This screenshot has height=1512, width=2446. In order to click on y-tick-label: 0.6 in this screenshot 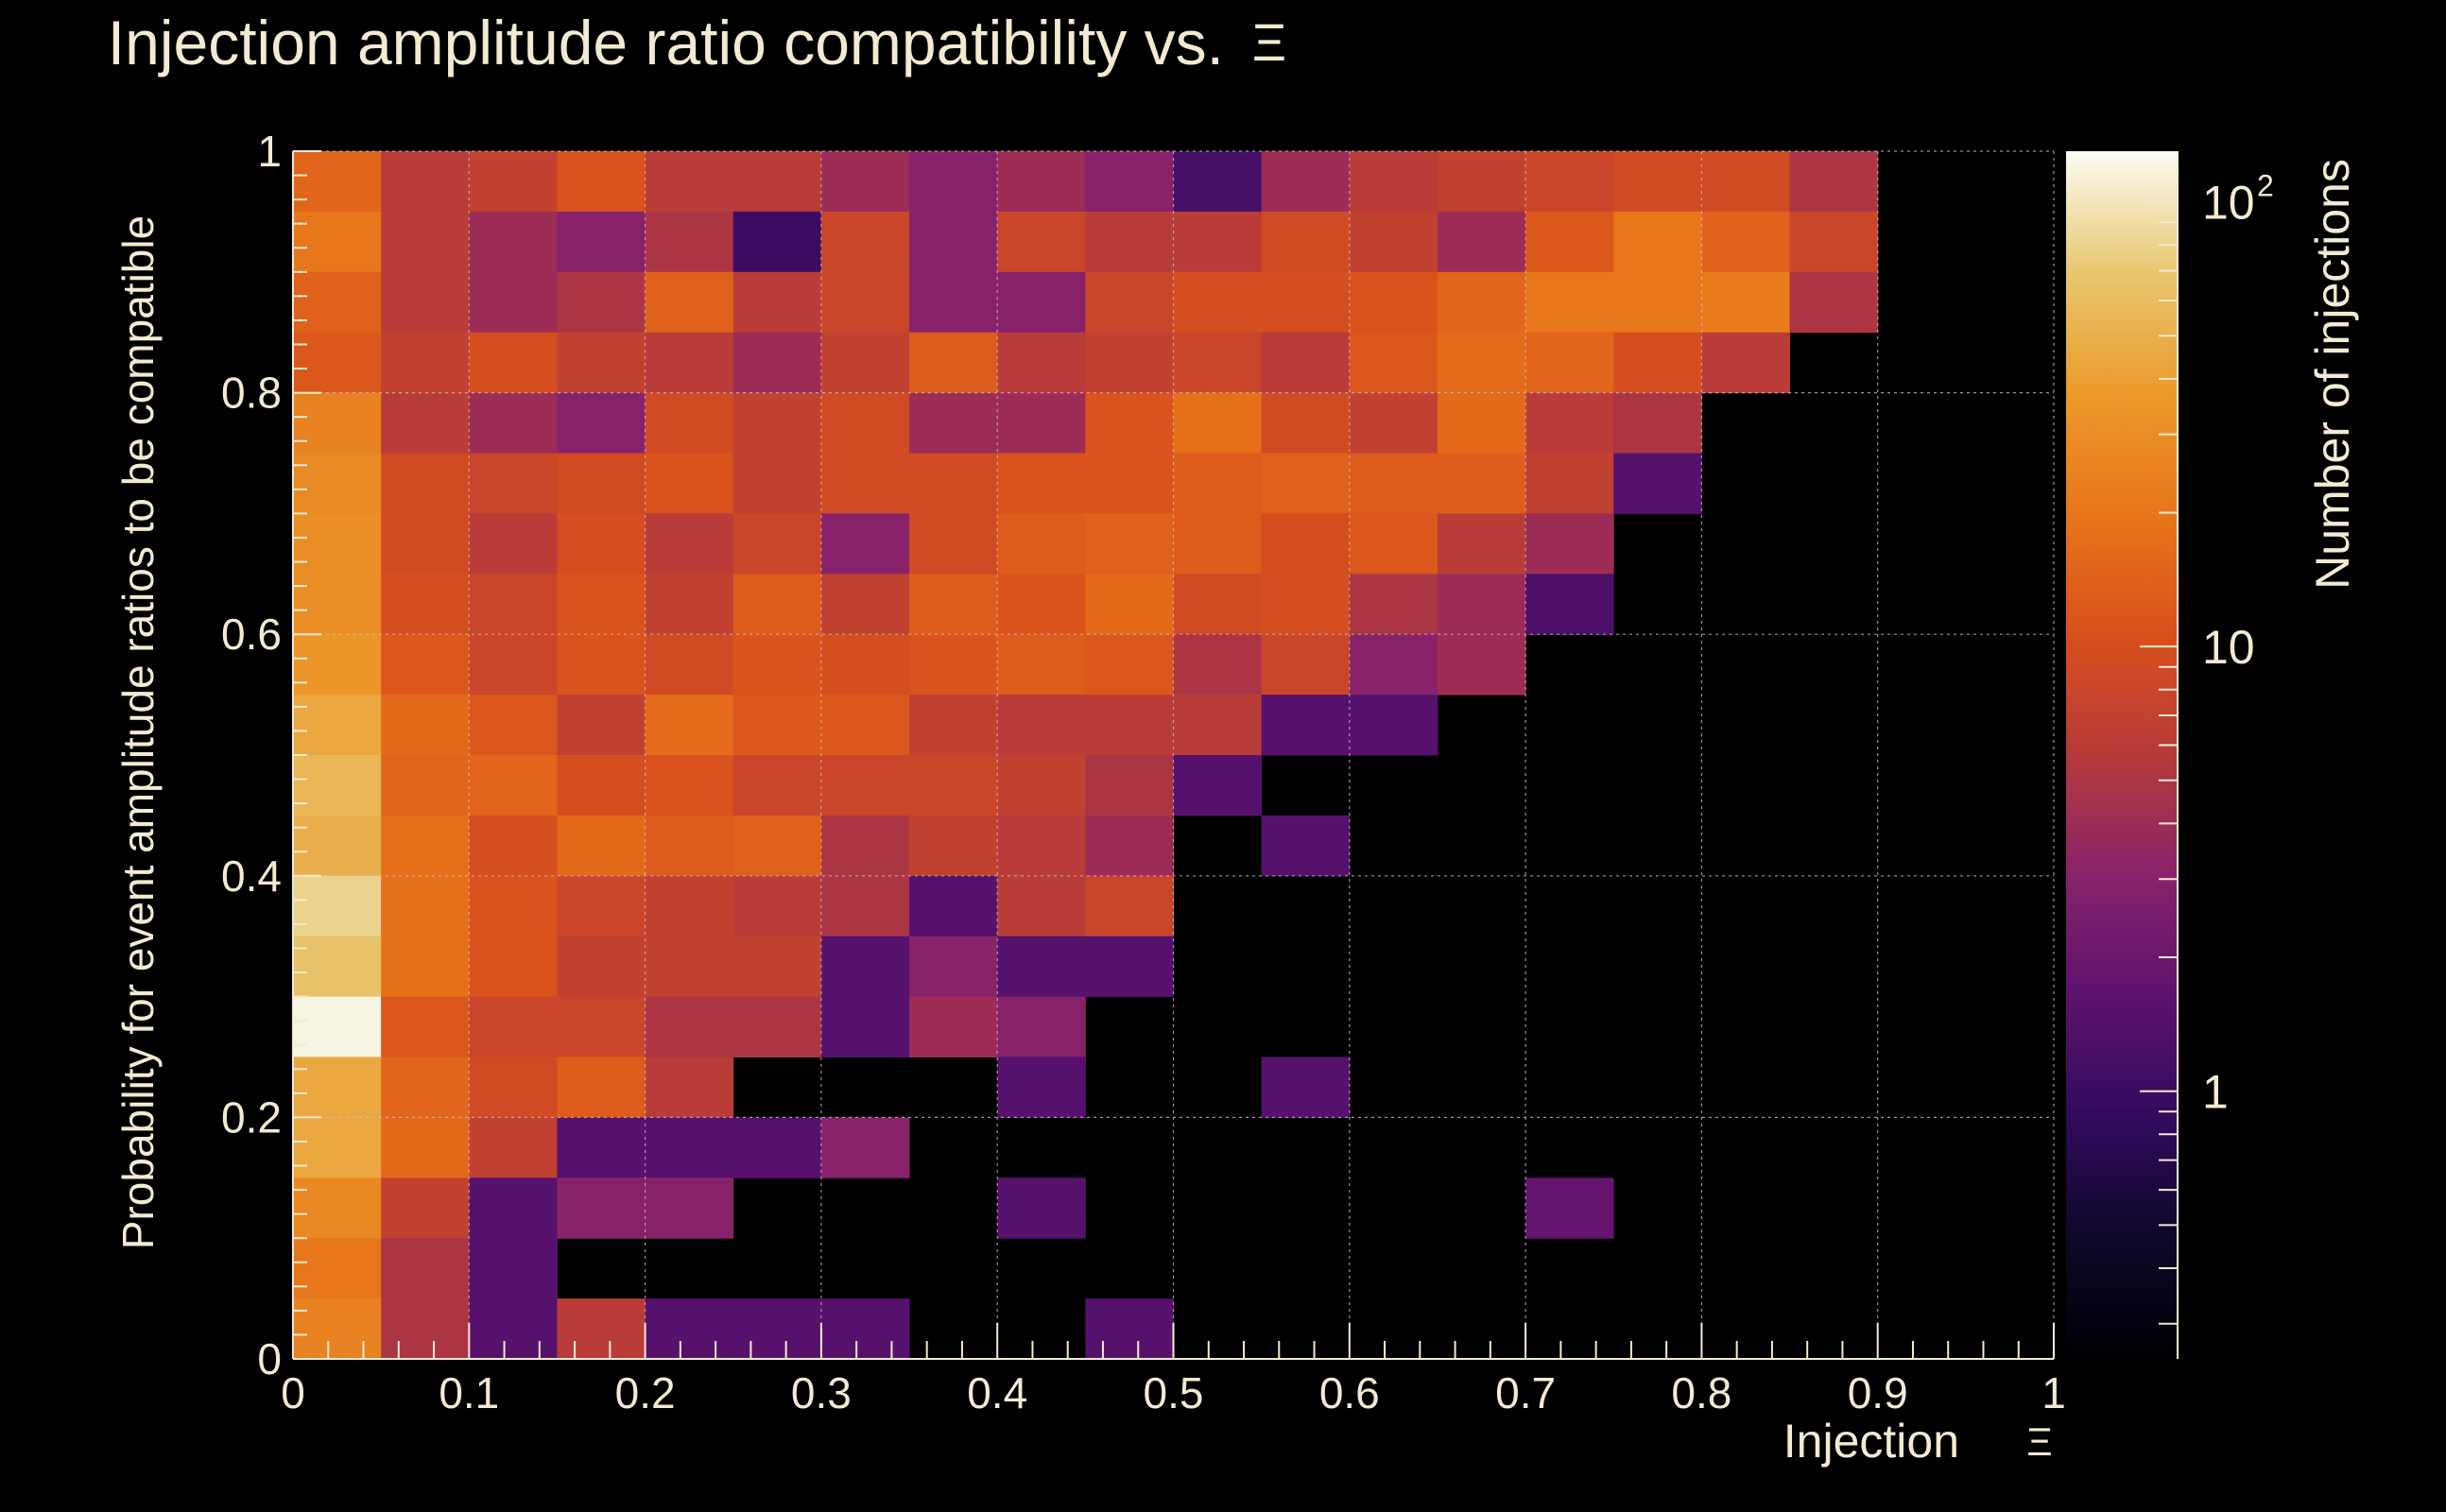, I will do `click(251, 634)`.